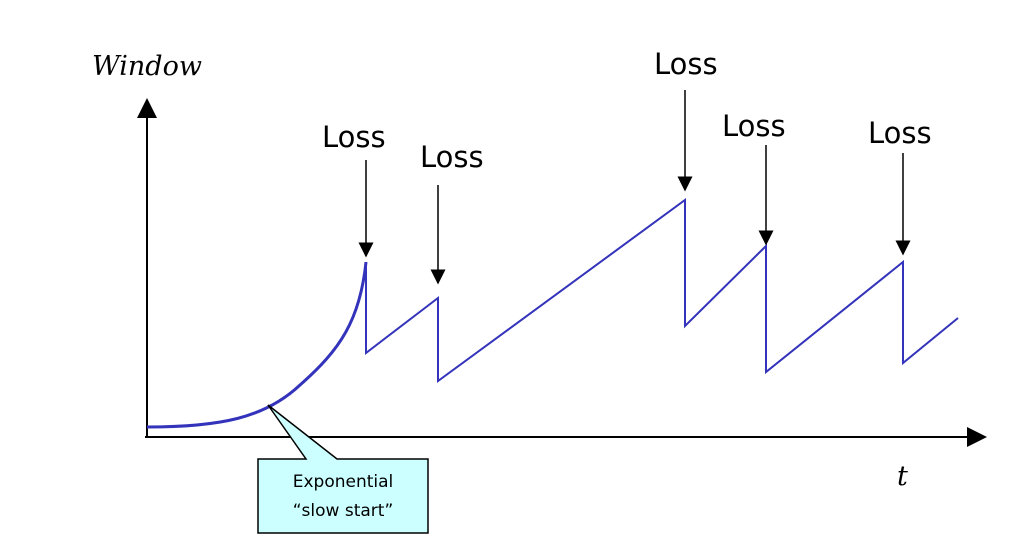  What do you see at coordinates (257, 345) in the screenshot?
I see `slow-start-curve` at bounding box center [257, 345].